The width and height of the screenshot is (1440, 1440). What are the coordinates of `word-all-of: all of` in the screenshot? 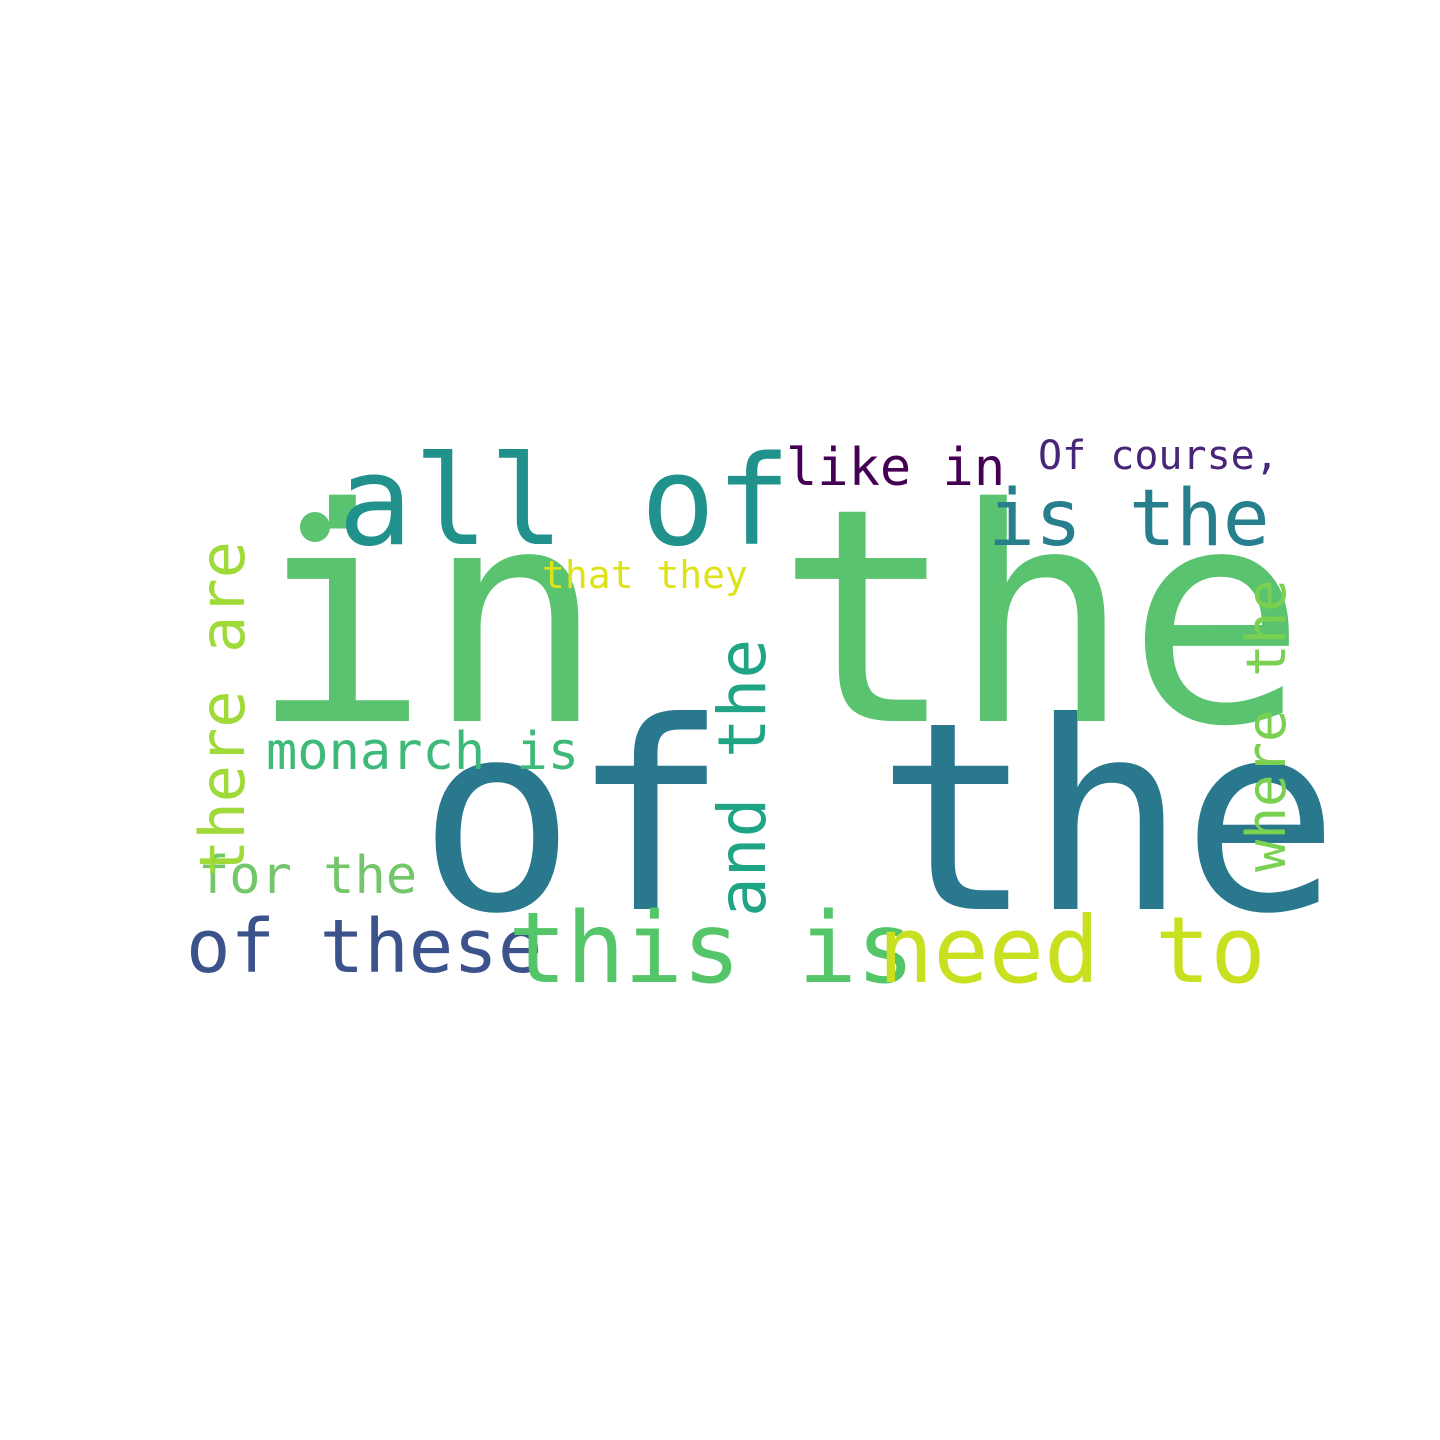 It's located at (565, 502).